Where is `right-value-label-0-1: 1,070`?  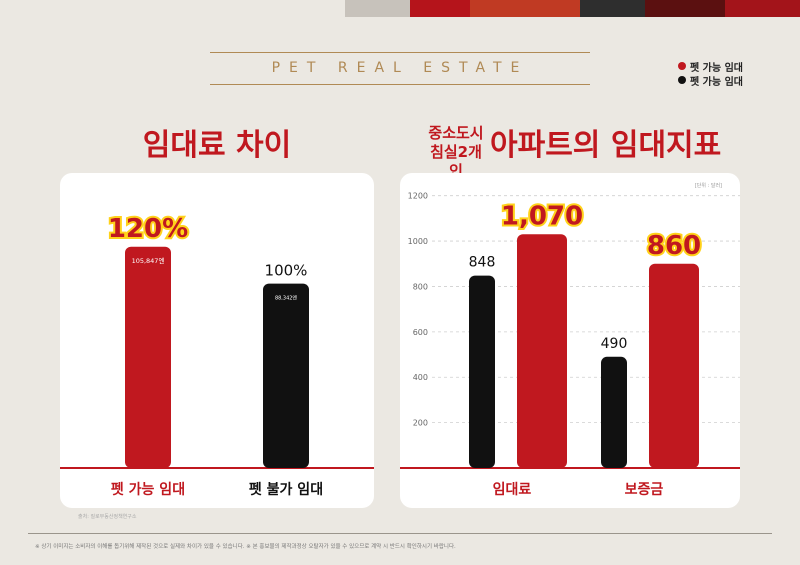
right-value-label-0-1: 1,070 is located at coordinates (542, 216).